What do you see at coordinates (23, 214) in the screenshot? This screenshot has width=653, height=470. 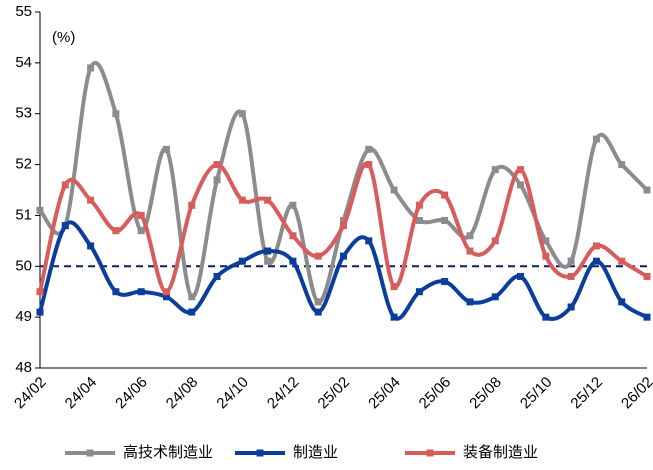 I see `y-tick-label: 51` at bounding box center [23, 214].